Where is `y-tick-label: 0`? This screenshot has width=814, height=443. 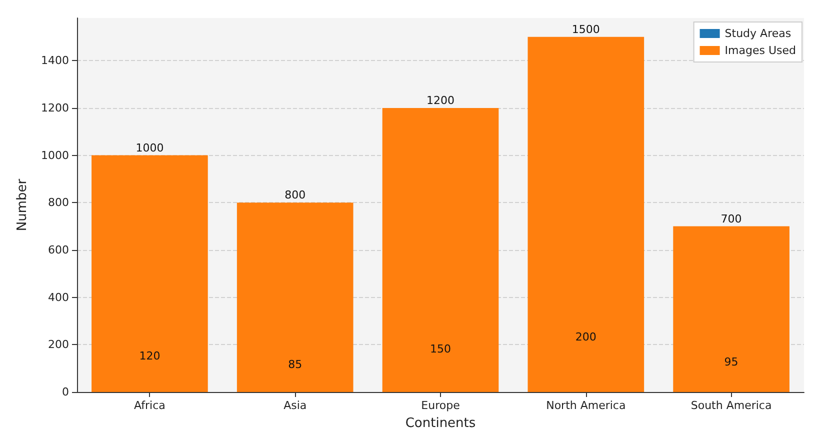
y-tick-label: 0 is located at coordinates (65, 392).